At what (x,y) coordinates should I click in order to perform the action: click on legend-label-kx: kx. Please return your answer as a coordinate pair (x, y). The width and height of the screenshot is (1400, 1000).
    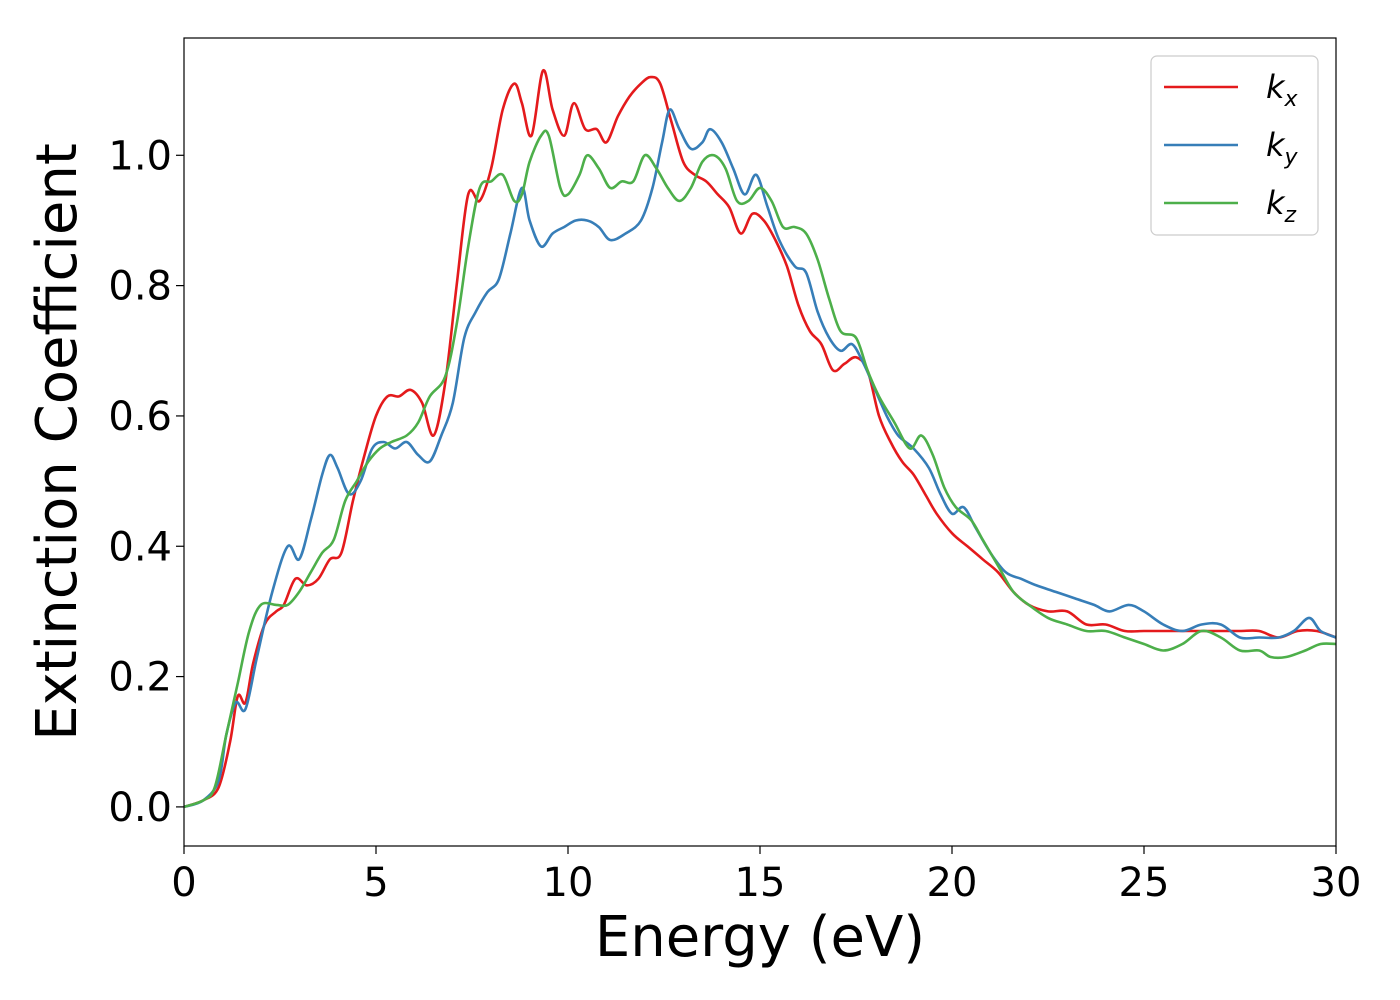
    Looking at the image, I should click on (1282, 90).